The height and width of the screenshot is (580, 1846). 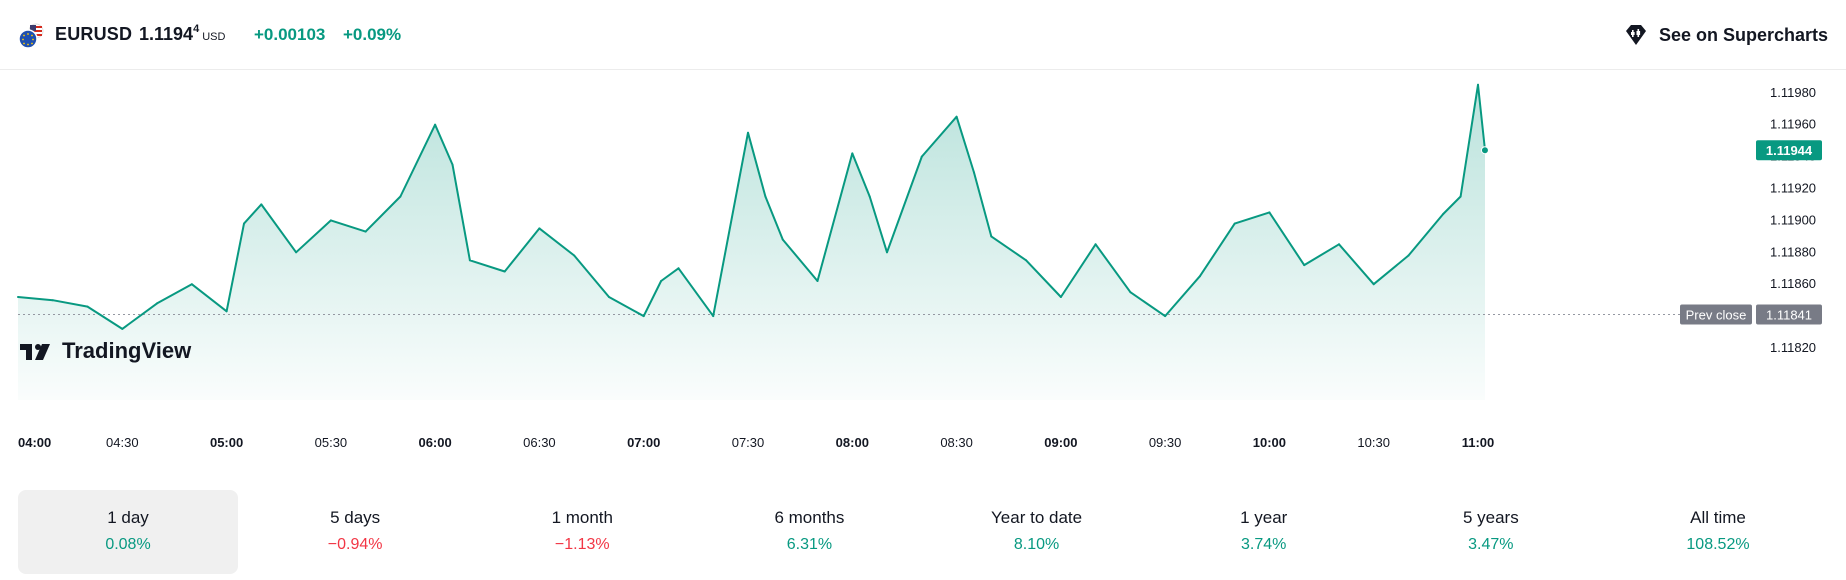 What do you see at coordinates (1484, 150) in the screenshot?
I see `last-price-dot` at bounding box center [1484, 150].